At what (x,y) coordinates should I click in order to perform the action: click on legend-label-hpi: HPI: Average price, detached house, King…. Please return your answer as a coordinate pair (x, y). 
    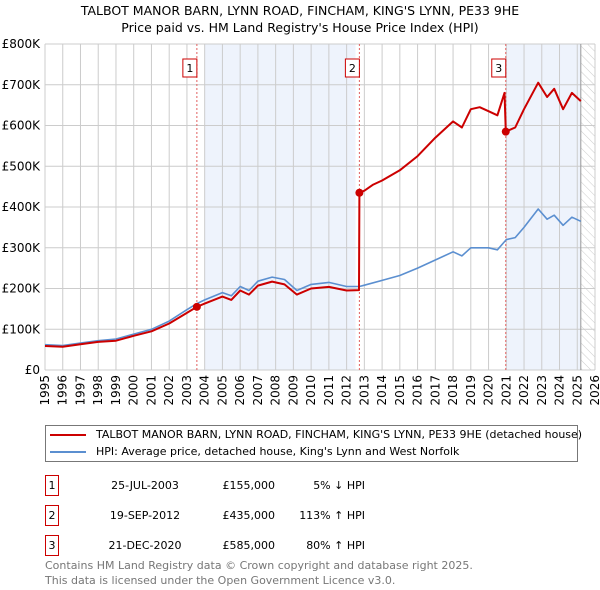
    Looking at the image, I should click on (278, 451).